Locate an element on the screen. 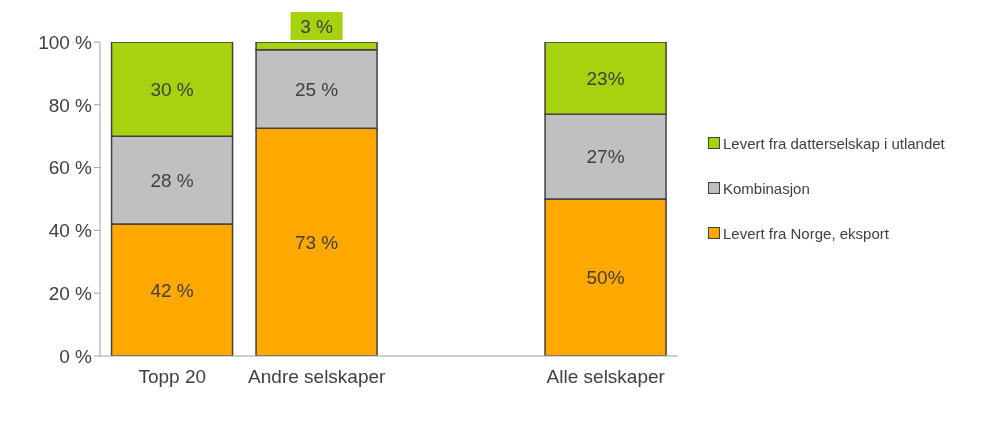 This screenshot has width=1004, height=426. legend-label: Levert fra Norge, eksport is located at coordinates (806, 233).